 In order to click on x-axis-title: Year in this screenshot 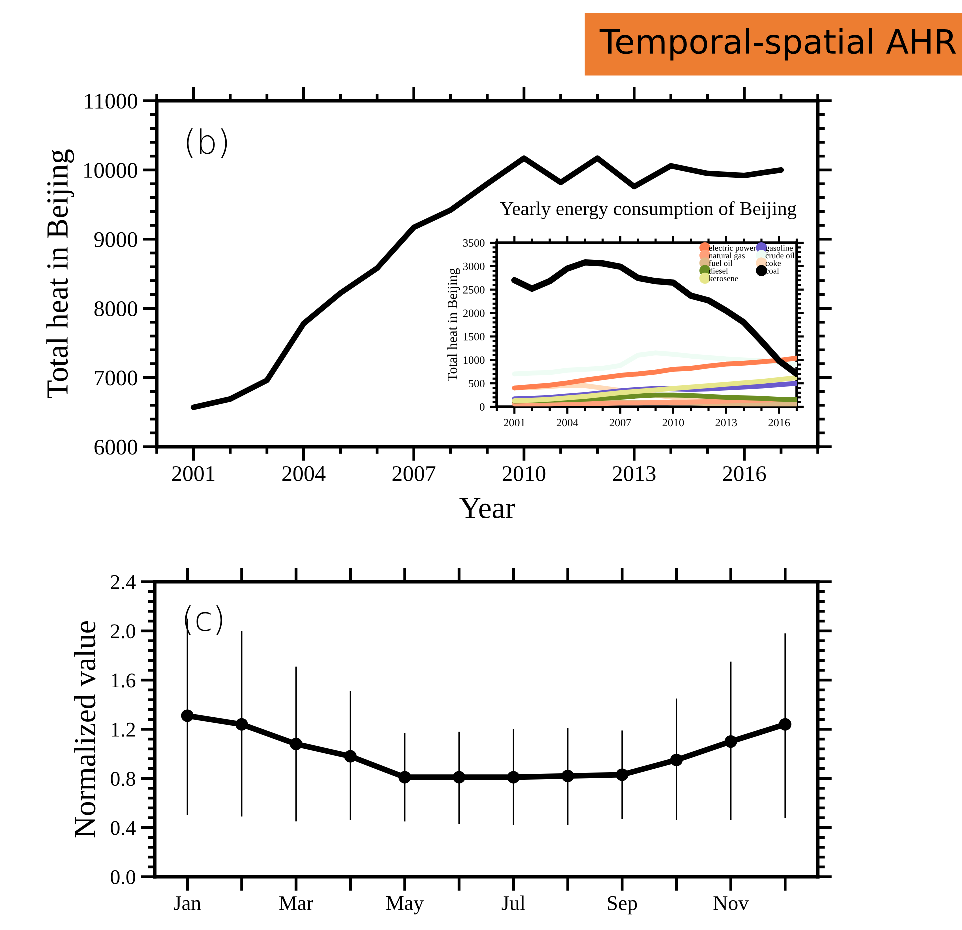, I will do `click(488, 508)`.